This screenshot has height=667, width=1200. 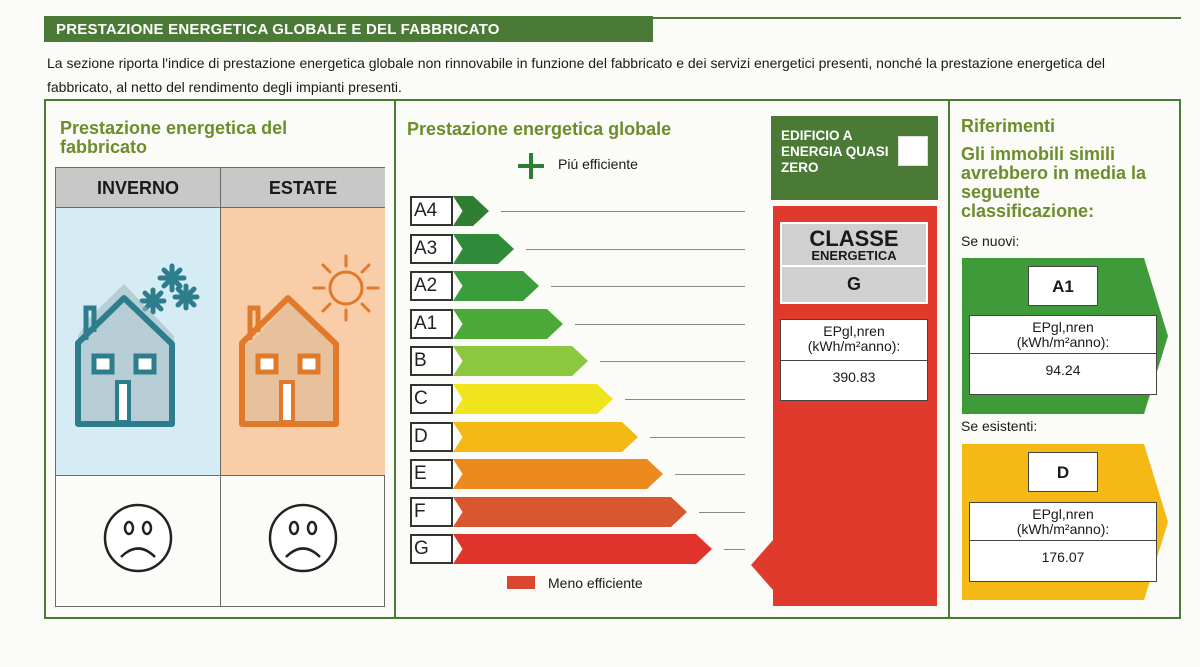 I want to click on current-class-pointer, so click(x=764, y=565).